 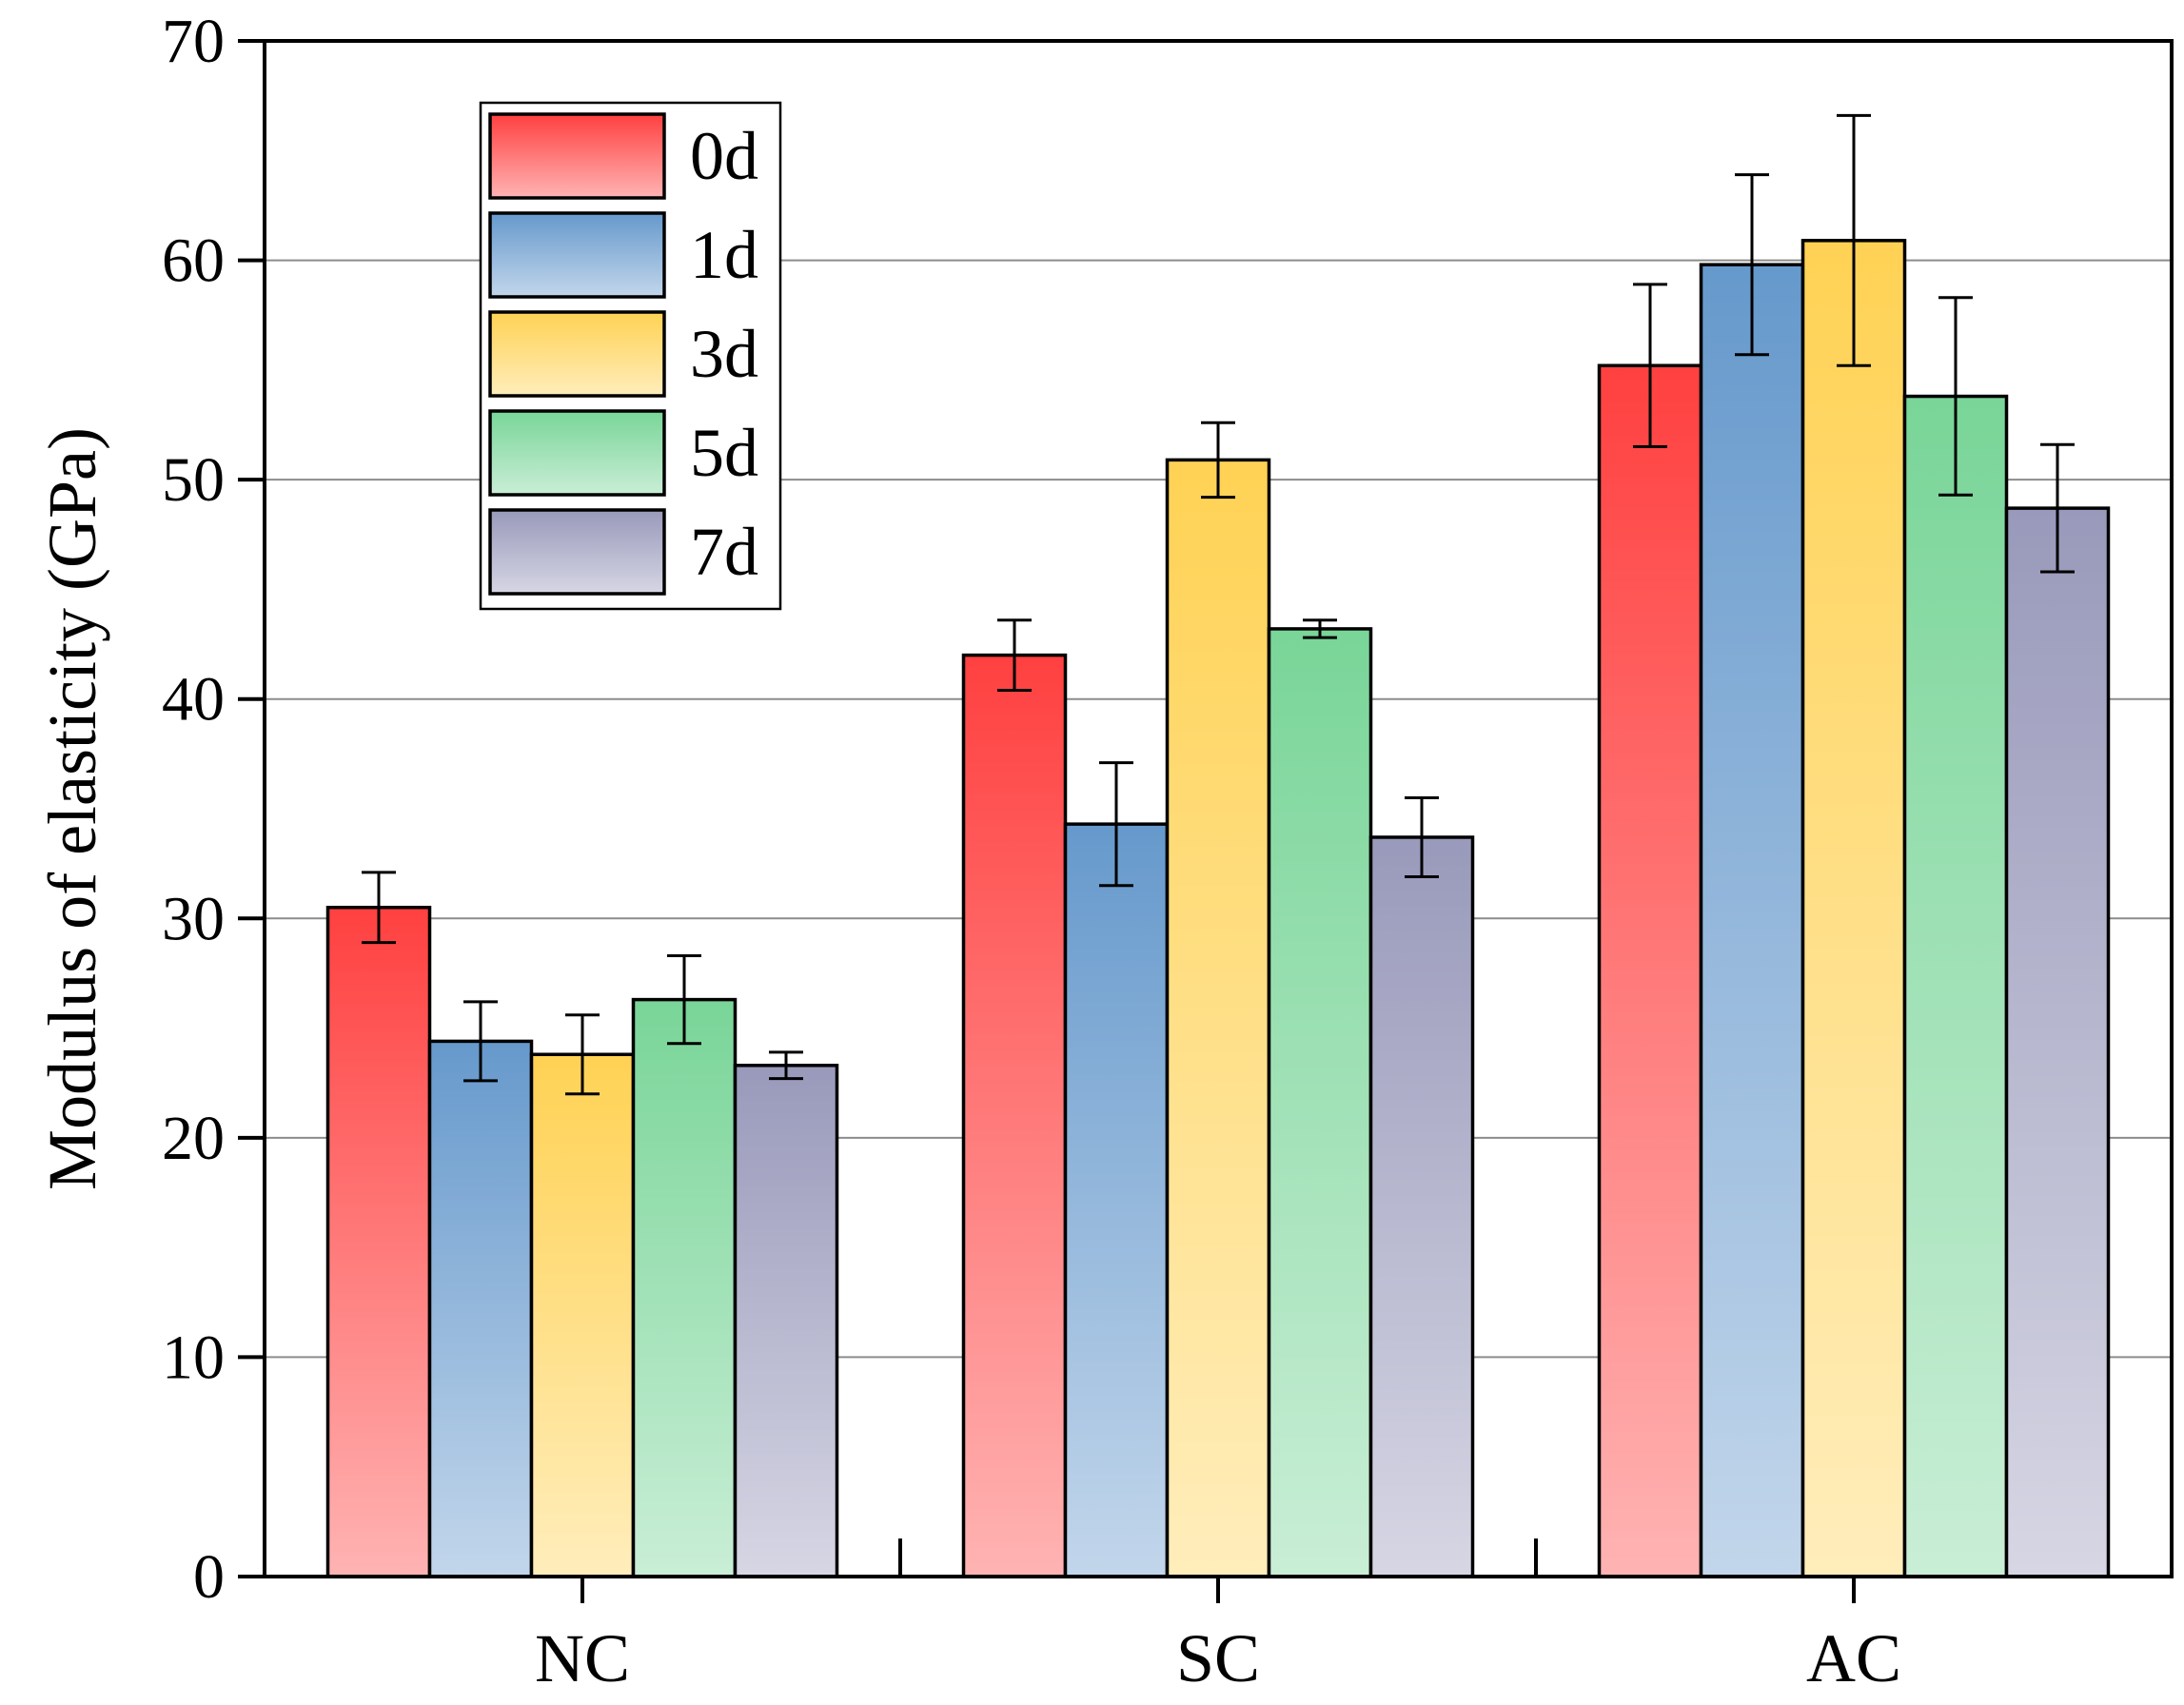 What do you see at coordinates (577, 255) in the screenshot?
I see `legend-swatch-1d` at bounding box center [577, 255].